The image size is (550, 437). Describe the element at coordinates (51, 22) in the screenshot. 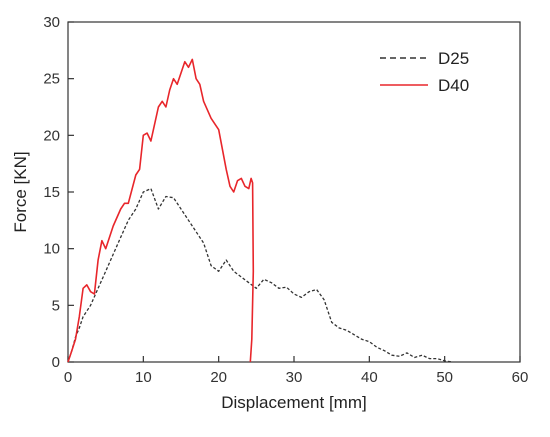

I see `y-tick-label: 30` at that location.